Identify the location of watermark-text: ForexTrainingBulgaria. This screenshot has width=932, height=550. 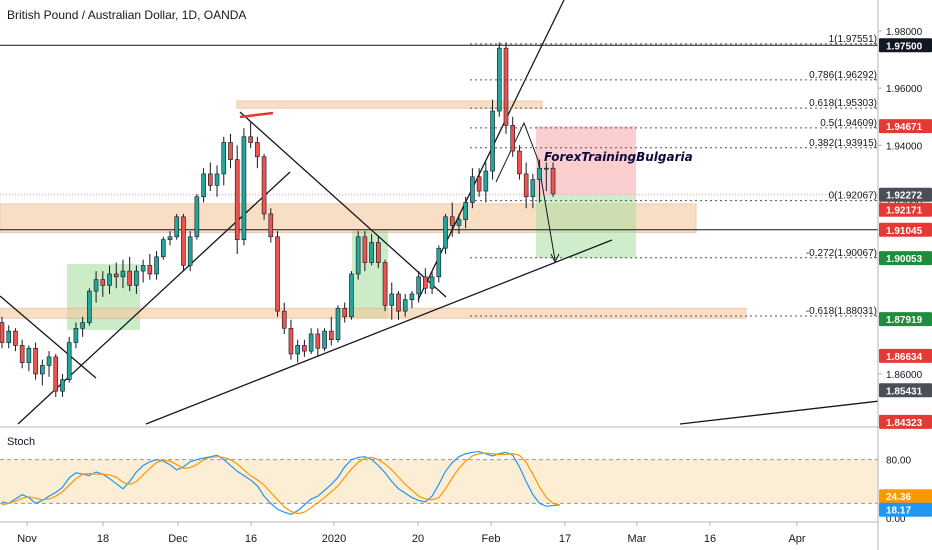
(618, 157).